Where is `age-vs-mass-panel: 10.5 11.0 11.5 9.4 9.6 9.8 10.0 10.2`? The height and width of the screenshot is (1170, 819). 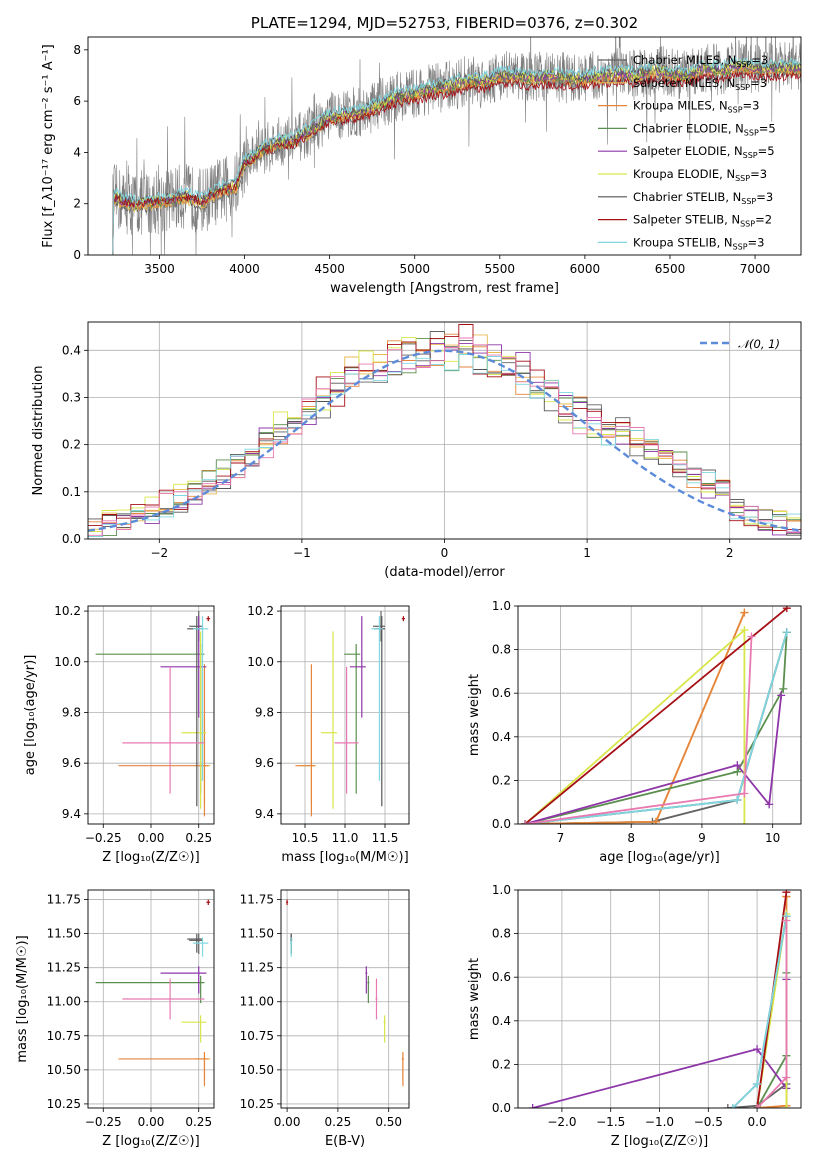 age-vs-mass-panel: 10.5 11.0 11.5 9.4 9.6 9.8 10.0 10.2 is located at coordinates (328, 724).